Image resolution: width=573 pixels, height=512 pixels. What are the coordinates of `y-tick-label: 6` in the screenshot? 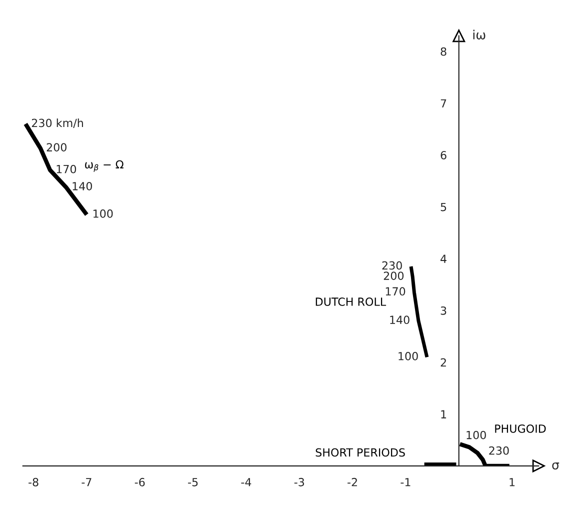 It's located at (443, 155).